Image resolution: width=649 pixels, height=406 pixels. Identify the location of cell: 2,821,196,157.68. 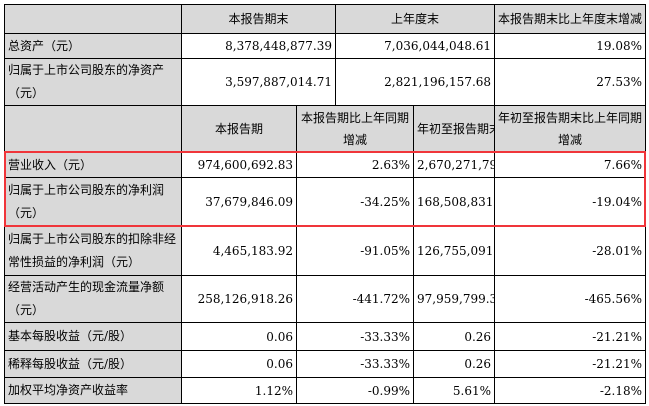
(415, 82).